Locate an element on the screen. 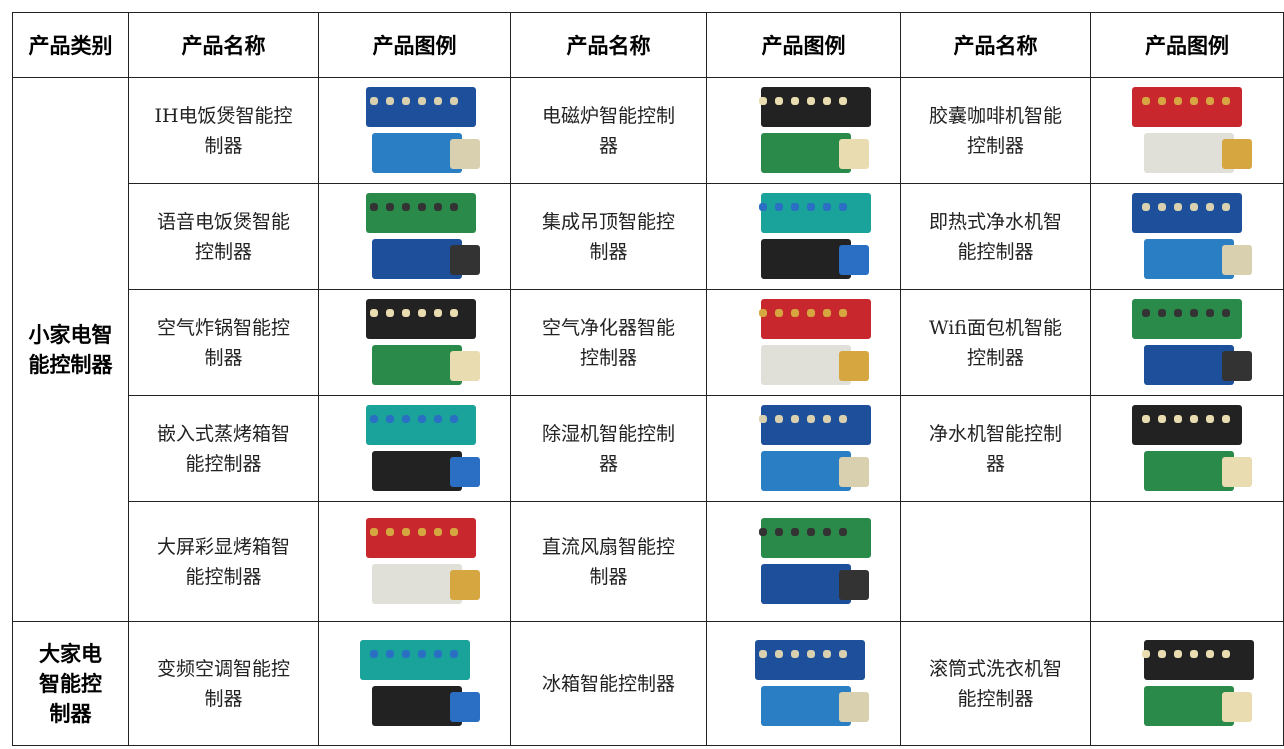 Image resolution: width=1284 pixels, height=749 pixels. name-cell: 除湿机智能控制器 is located at coordinates (608, 448).